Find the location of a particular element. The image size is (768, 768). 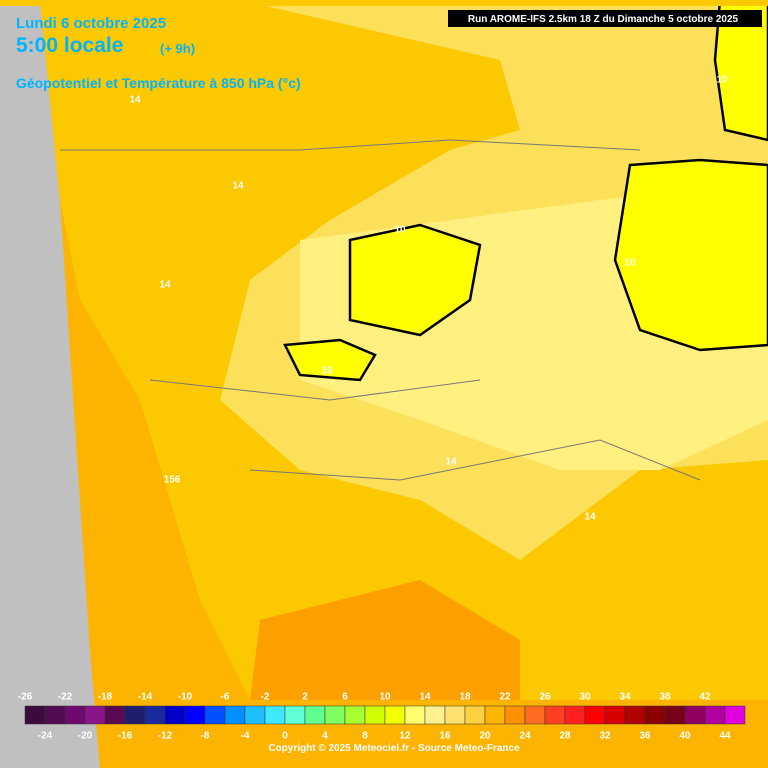

colorbar-label: -10 is located at coordinates (185, 697).